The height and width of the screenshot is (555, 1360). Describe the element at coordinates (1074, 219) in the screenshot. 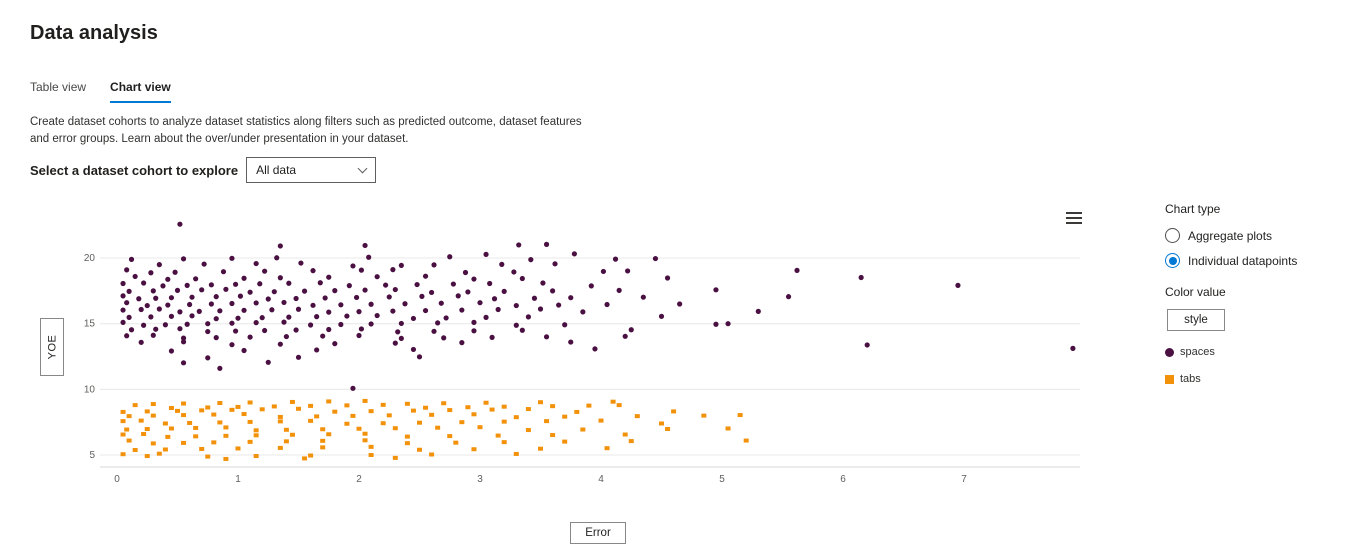

I see `chart-menu-icon` at that location.